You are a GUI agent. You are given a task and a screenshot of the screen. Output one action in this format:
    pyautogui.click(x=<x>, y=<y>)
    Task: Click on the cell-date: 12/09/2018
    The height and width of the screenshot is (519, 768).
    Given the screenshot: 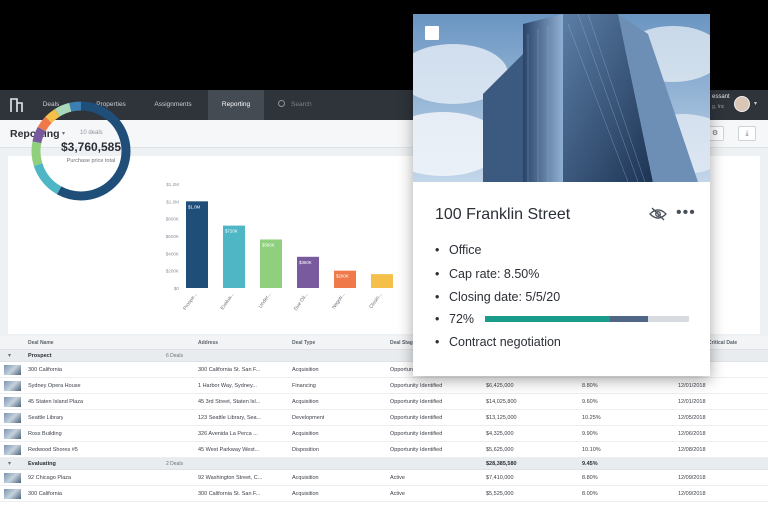 What is the action you would take?
    pyautogui.click(x=692, y=478)
    